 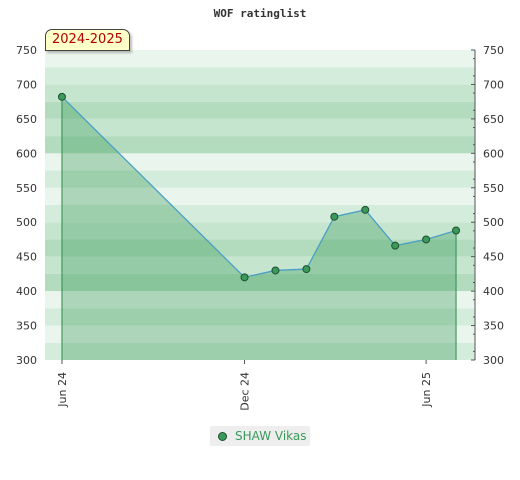 I want to click on y-axis-right: 300 350 400 450 500 550 600 650 700 750, so click(x=487, y=205).